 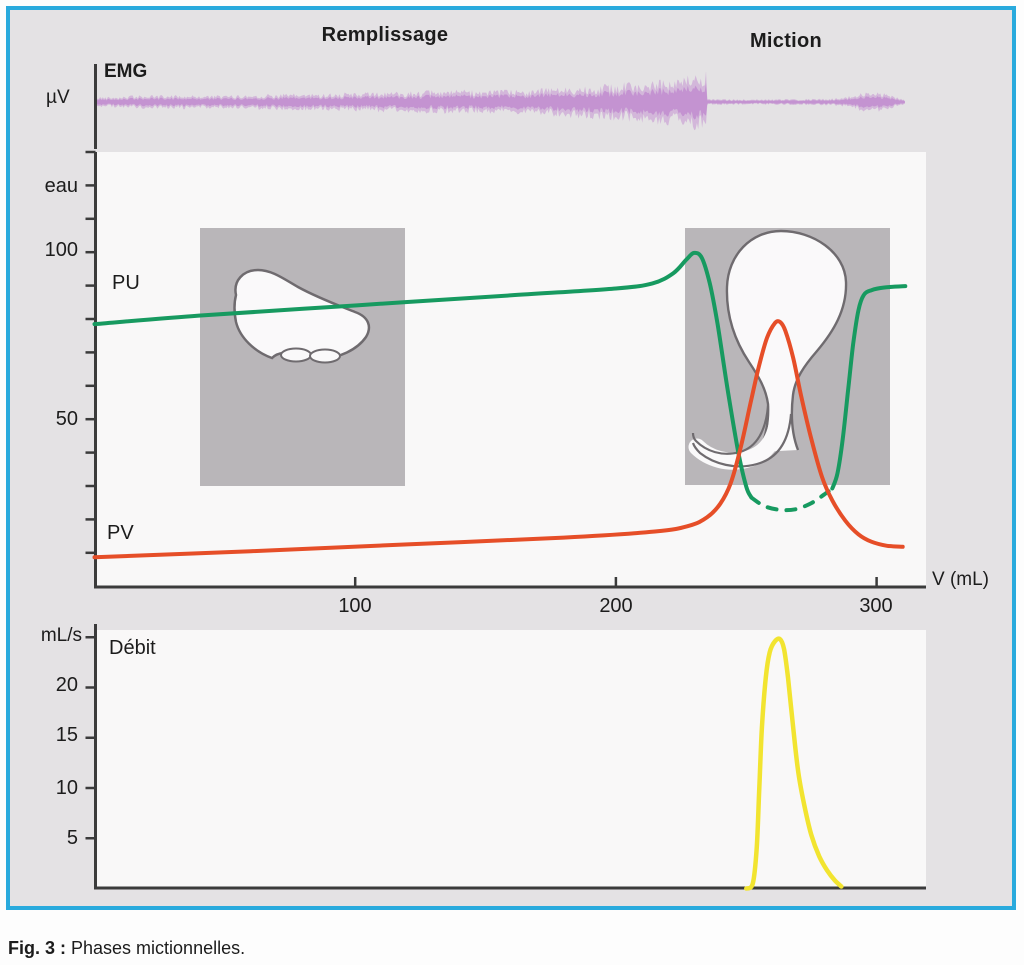 I want to click on x-axis-unit-label: V (mL), so click(x=960, y=579).